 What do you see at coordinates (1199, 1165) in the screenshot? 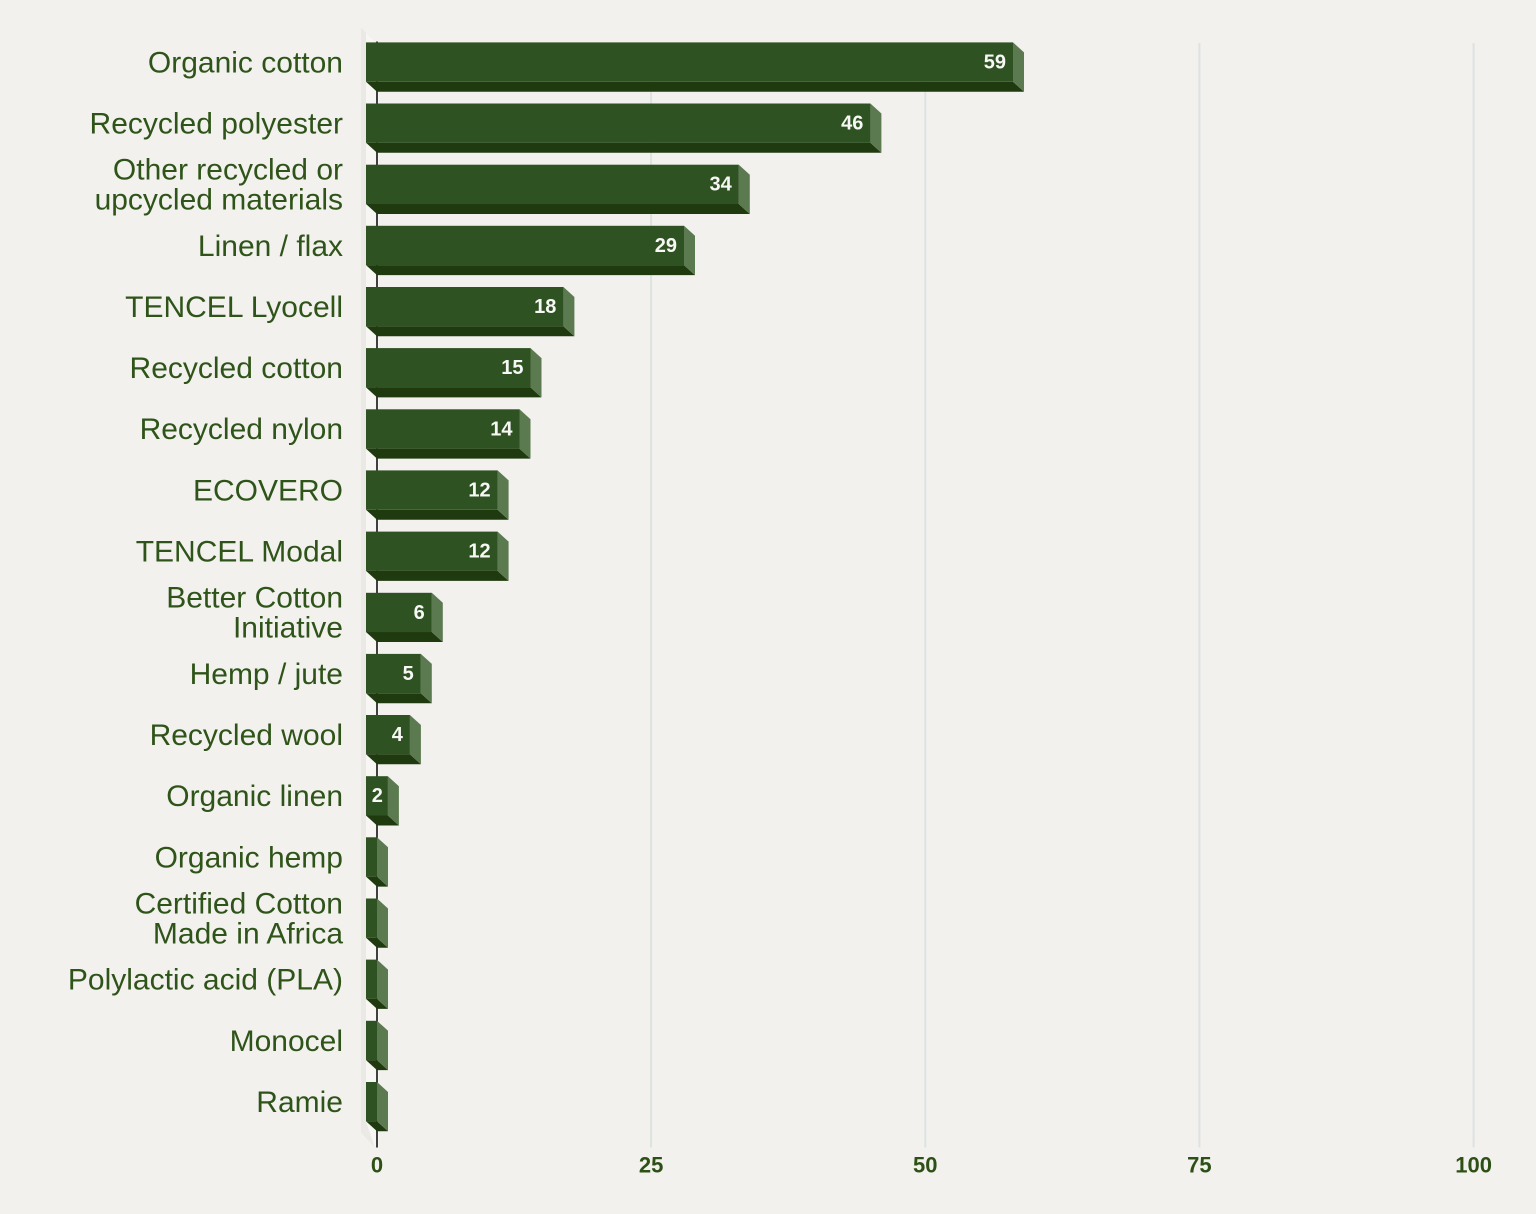
I see `svg-text: 75` at bounding box center [1199, 1165].